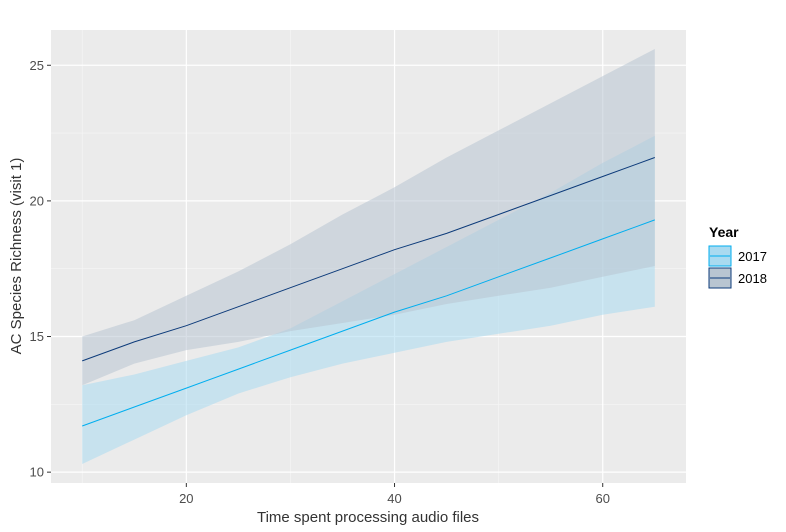  Describe the element at coordinates (394, 498) in the screenshot. I see `x-tick-label: 40` at that location.